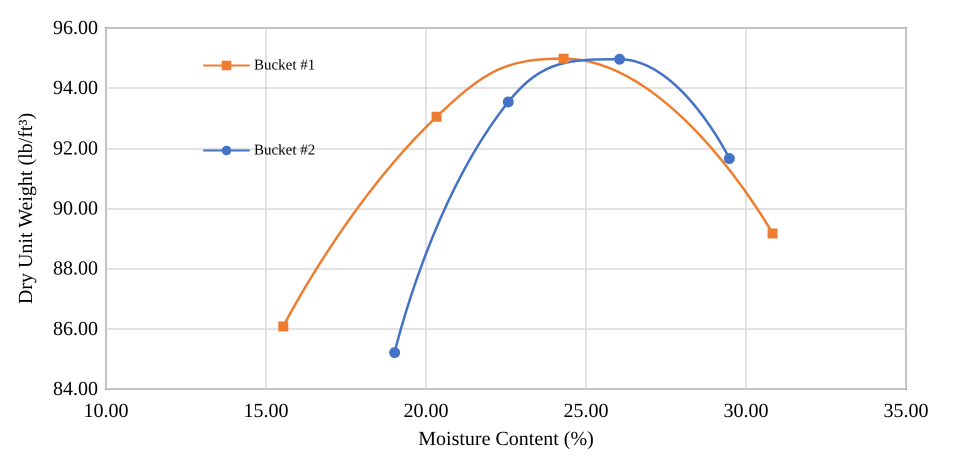  Describe the element at coordinates (266, 411) in the screenshot. I see `x-tick-label: 15.00` at that location.